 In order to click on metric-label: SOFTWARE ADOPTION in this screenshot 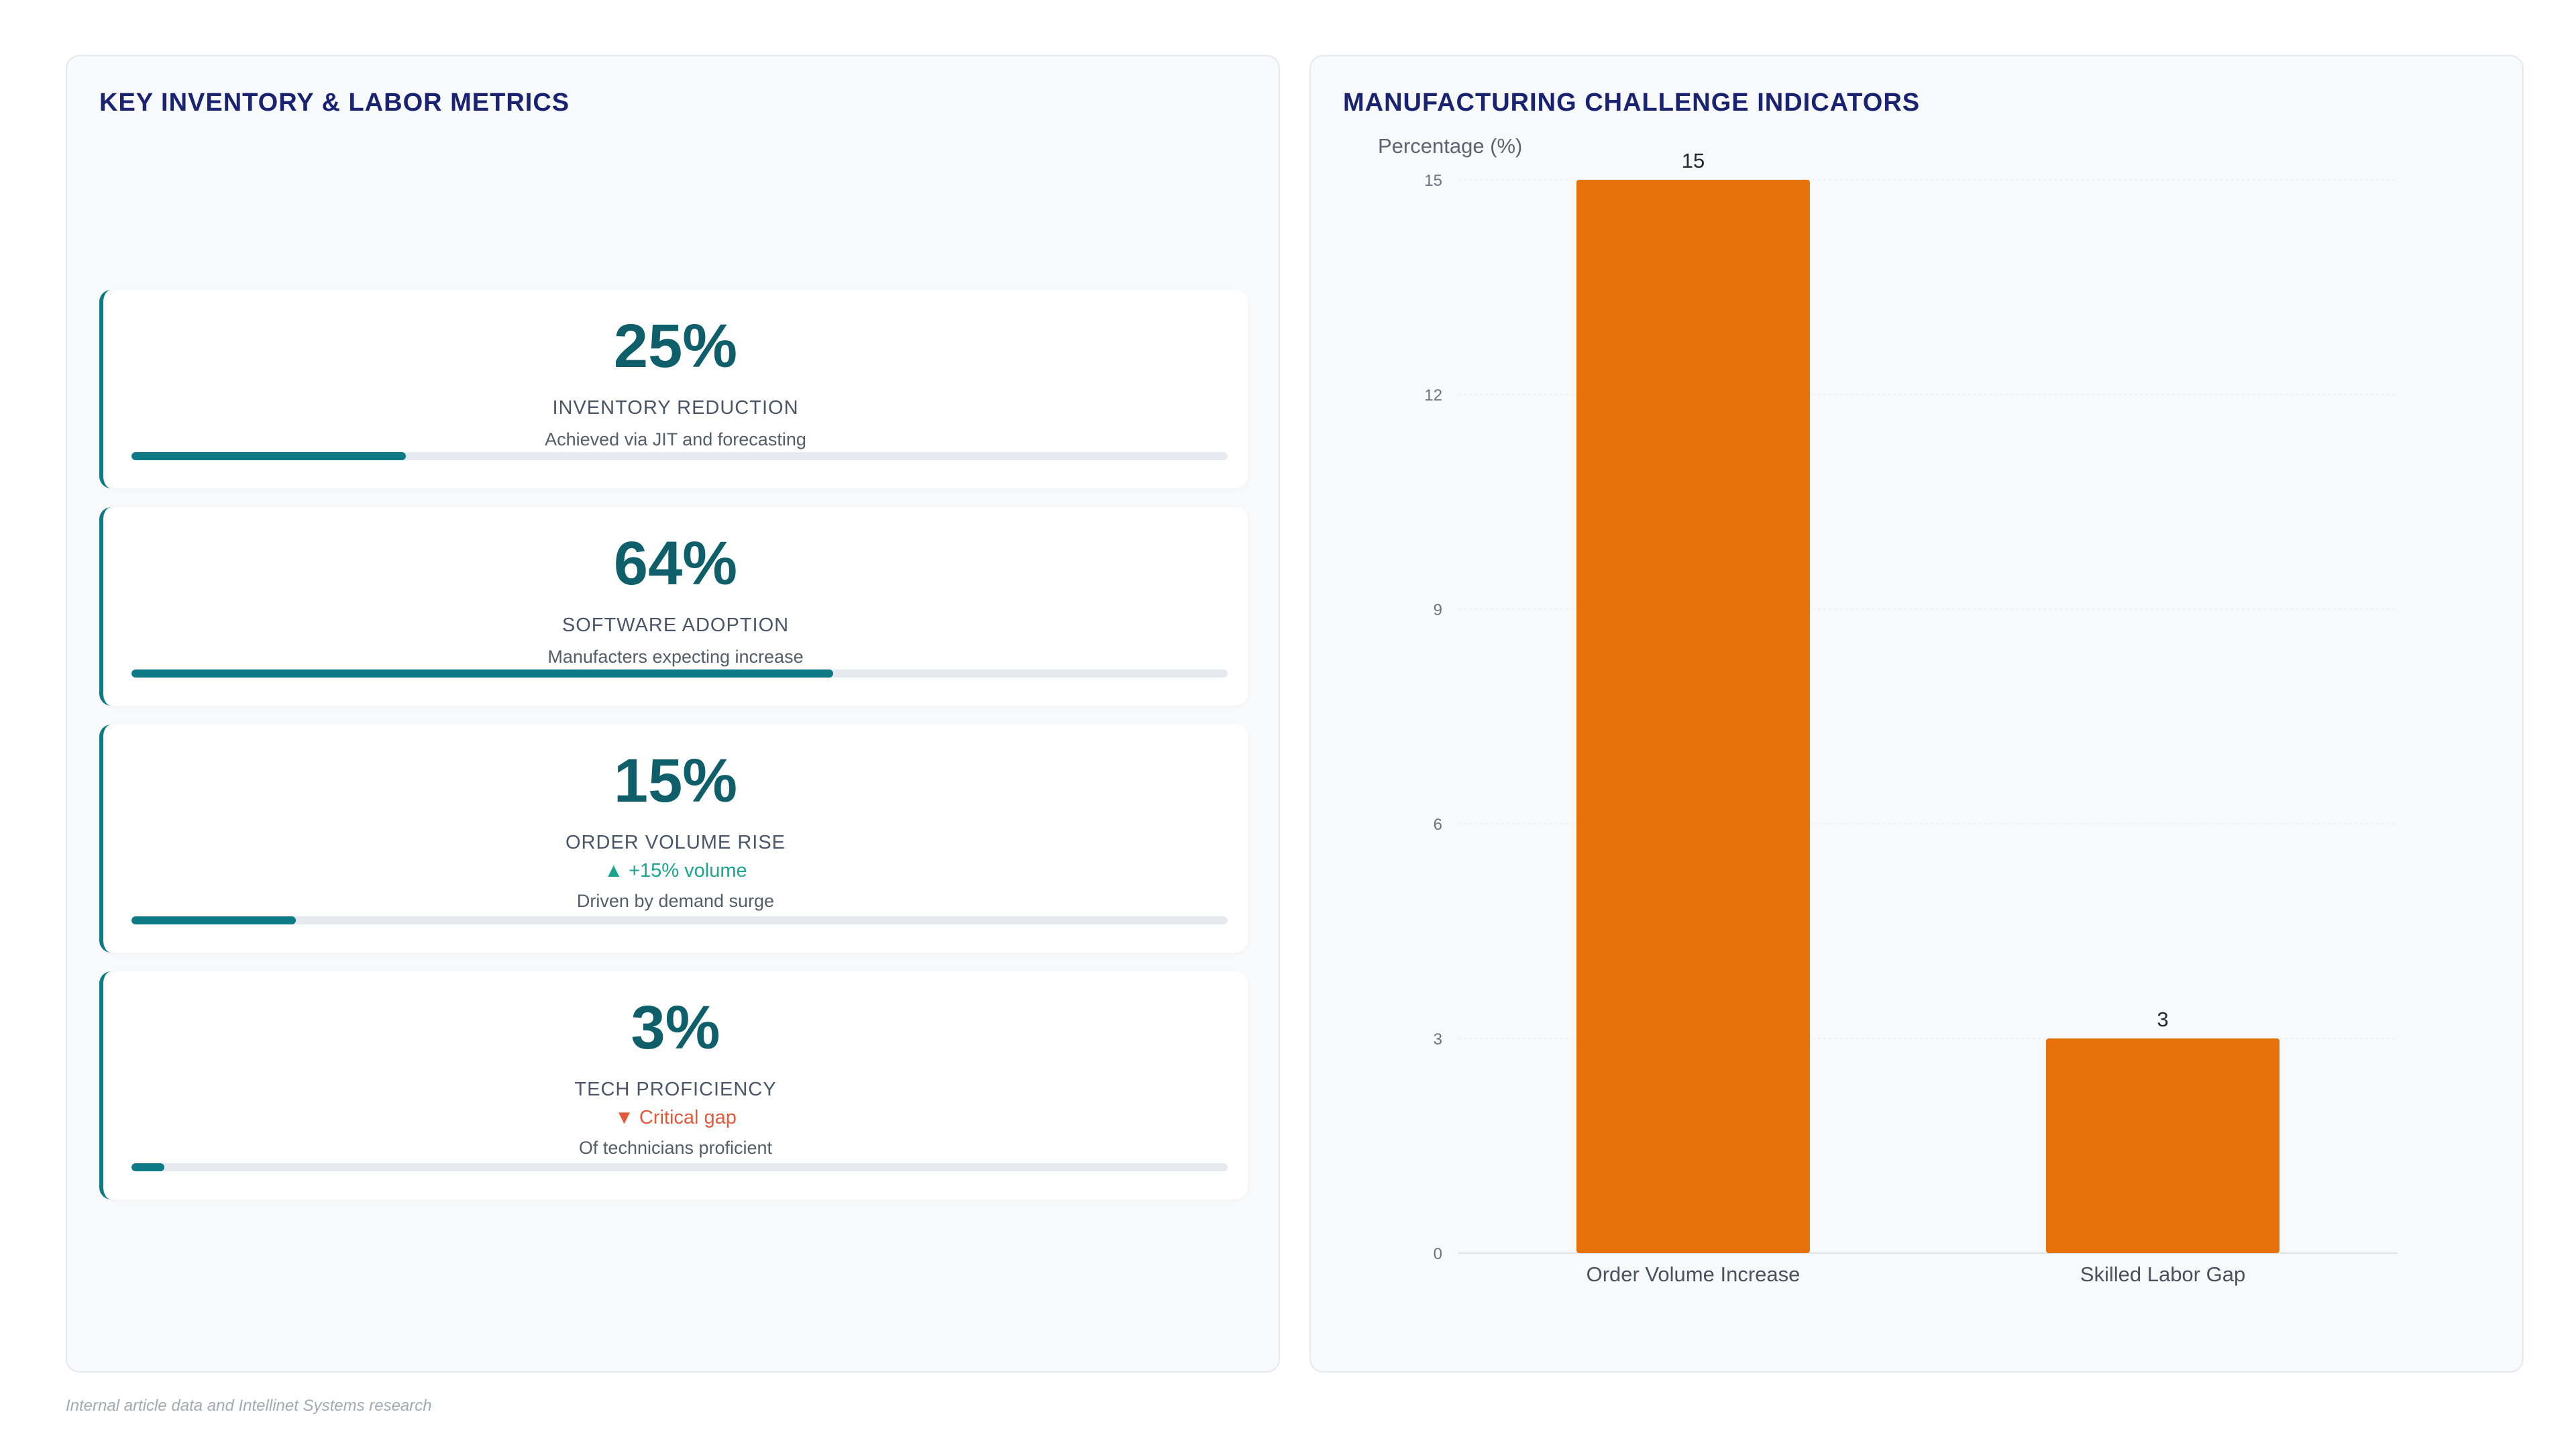, I will do `click(675, 625)`.